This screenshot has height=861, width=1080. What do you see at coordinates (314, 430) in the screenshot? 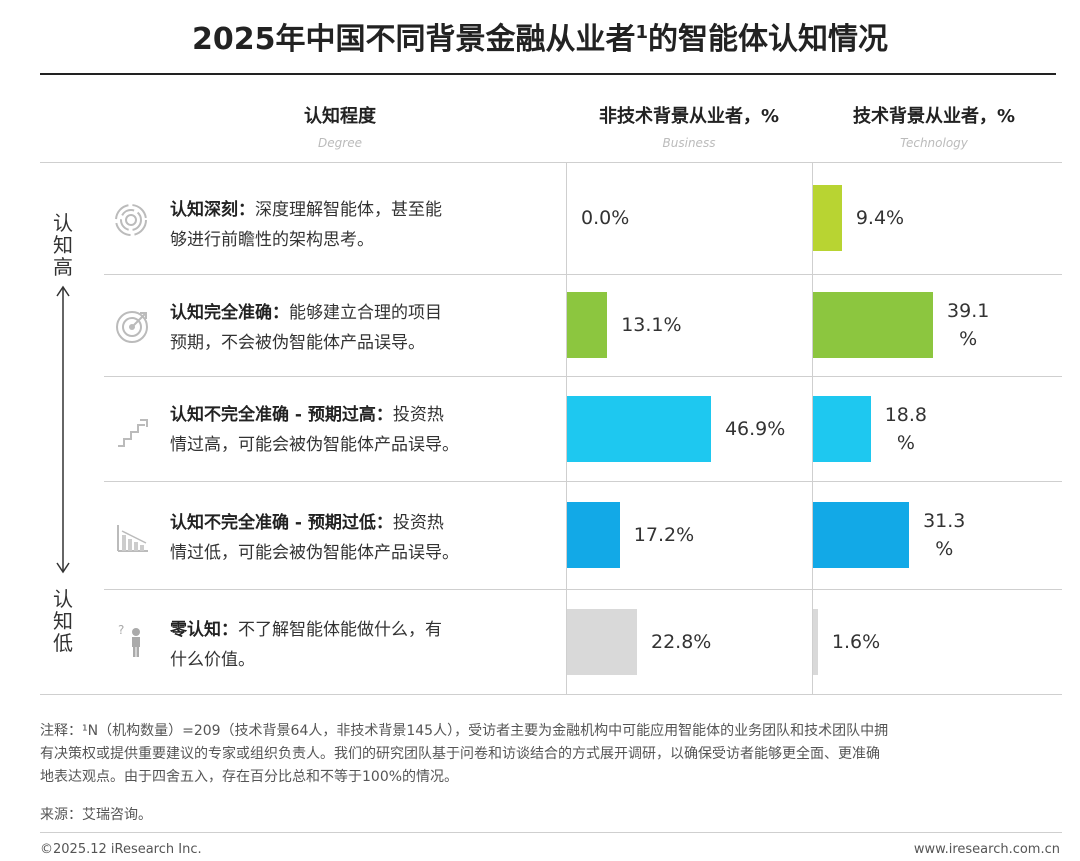
I see `row-text-overestimate: 认知不完全准确 - 预期过高：投资热 情过高，可能会被伪智能体产品误导。` at bounding box center [314, 430].